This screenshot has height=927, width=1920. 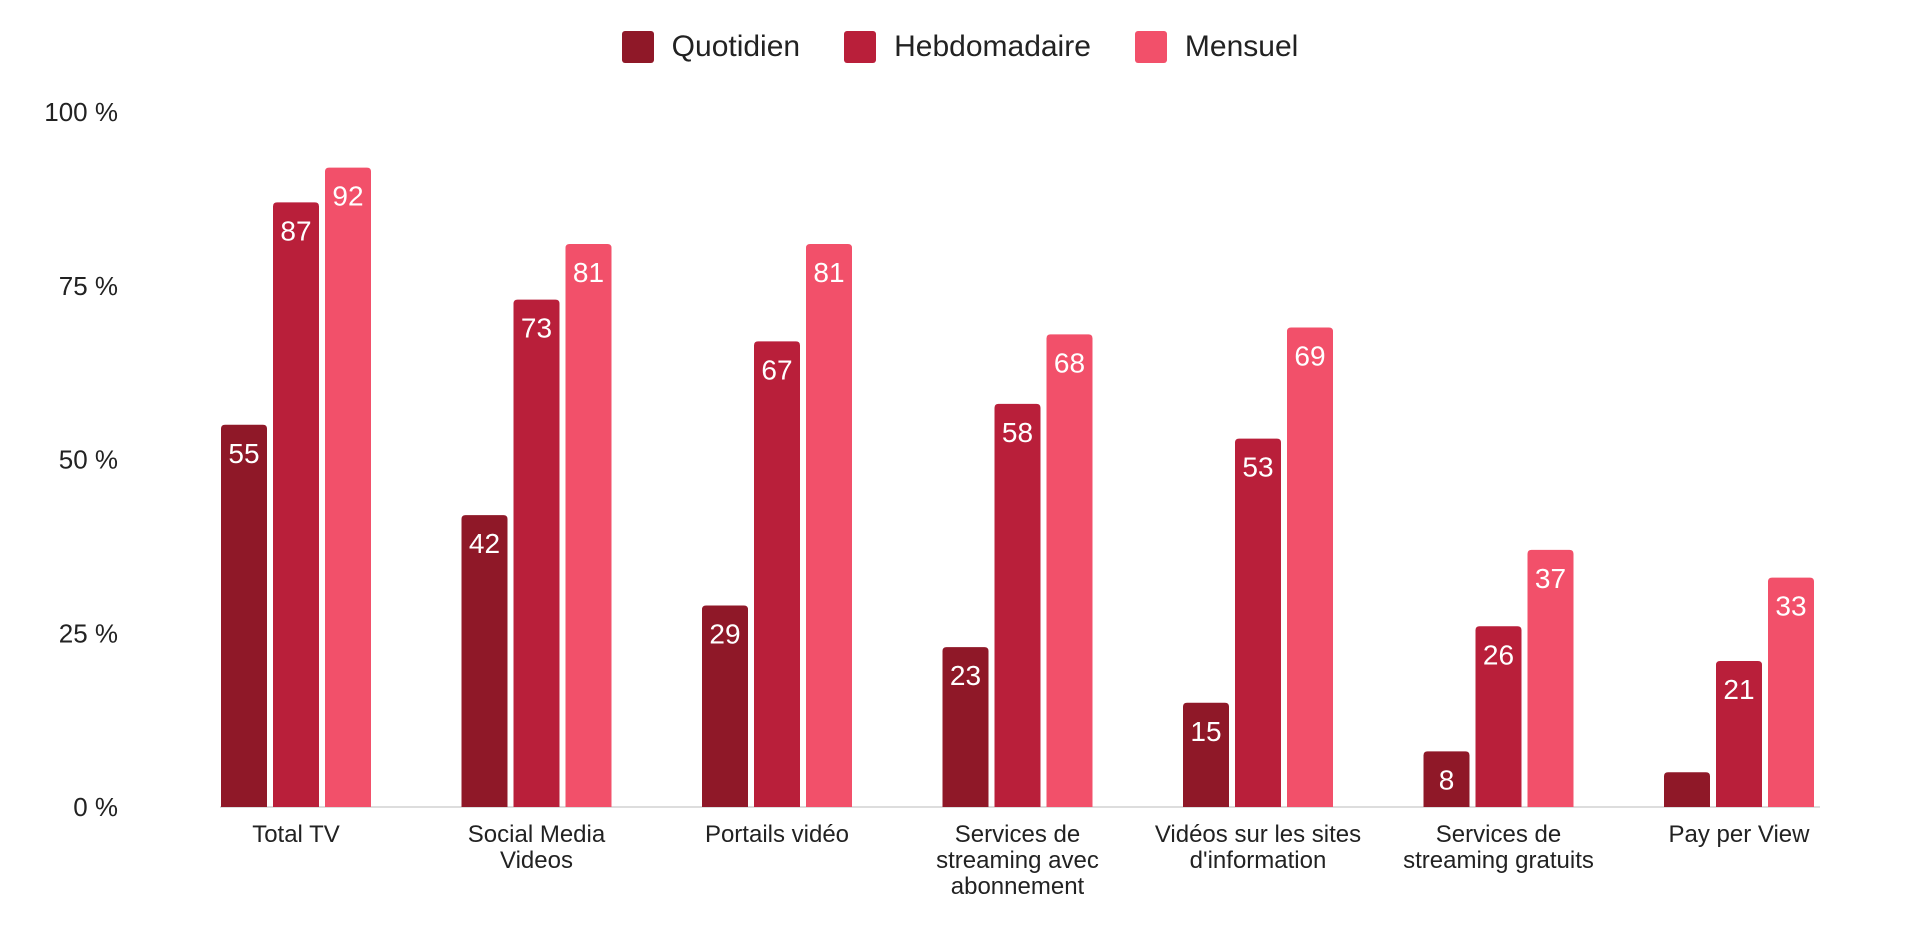 What do you see at coordinates (1241, 46) in the screenshot?
I see `legend-label: Mensuel` at bounding box center [1241, 46].